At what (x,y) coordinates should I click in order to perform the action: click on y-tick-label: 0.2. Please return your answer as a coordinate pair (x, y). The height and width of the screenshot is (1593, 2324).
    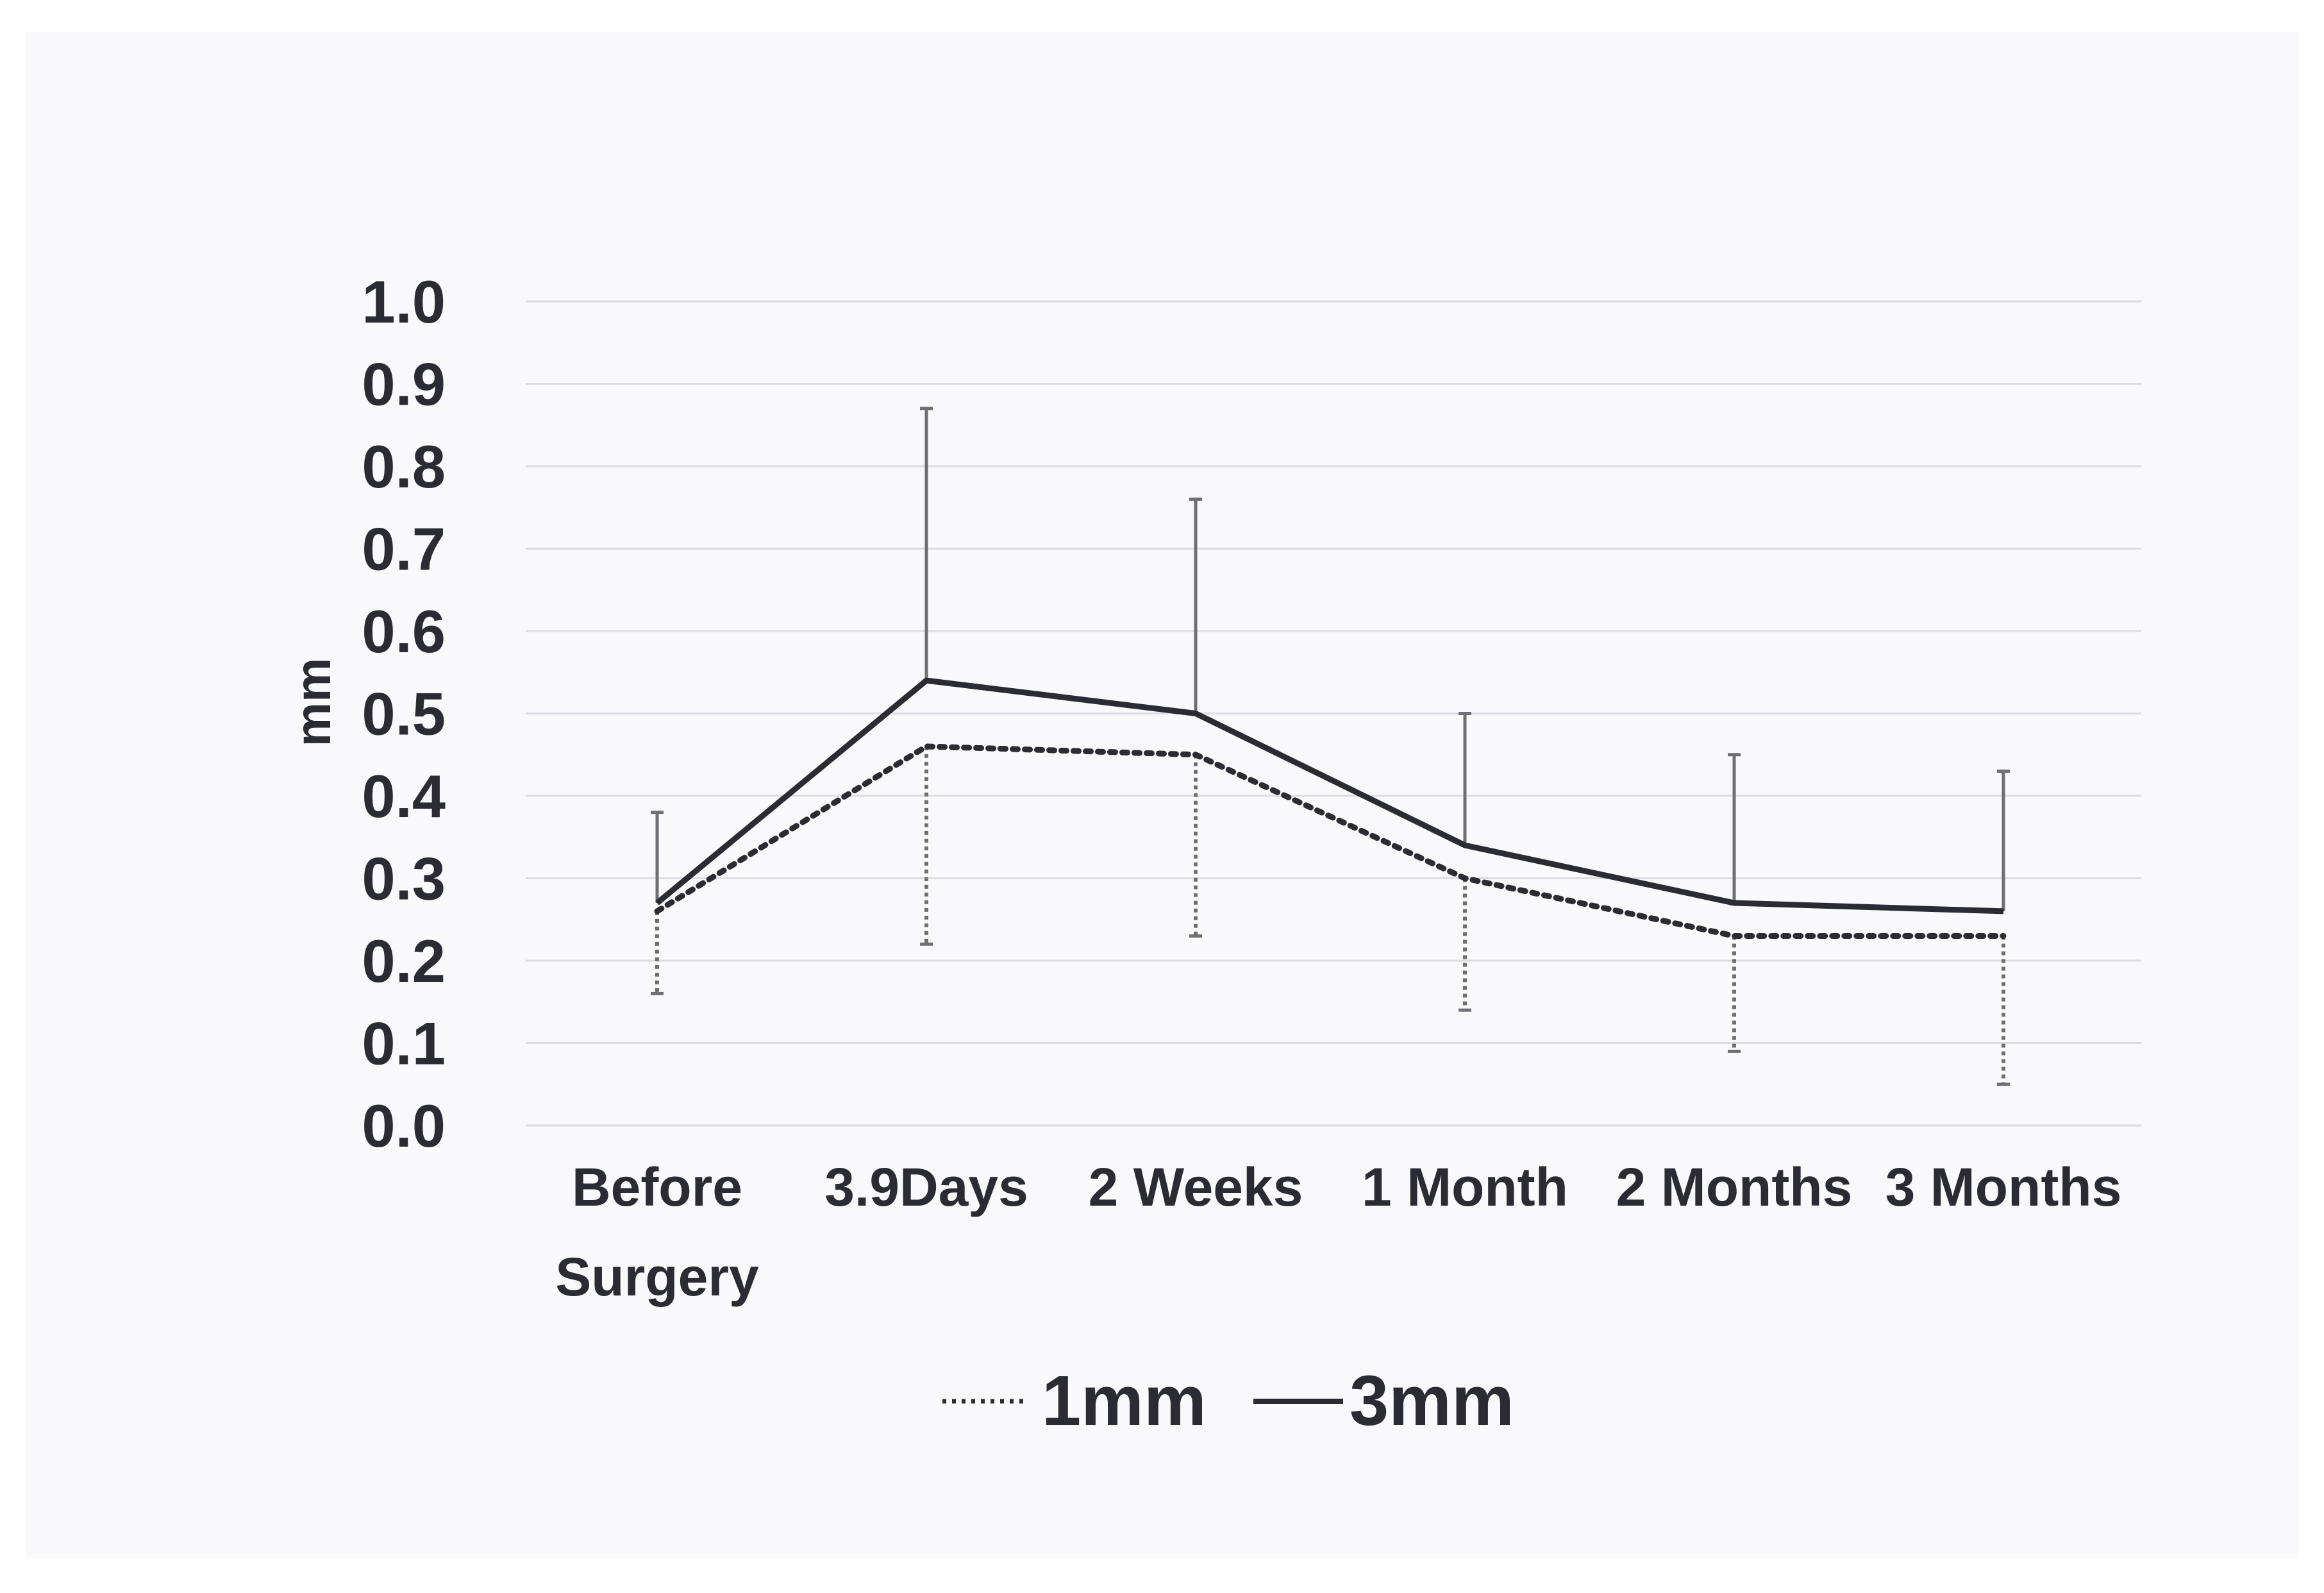
    Looking at the image, I should click on (404, 961).